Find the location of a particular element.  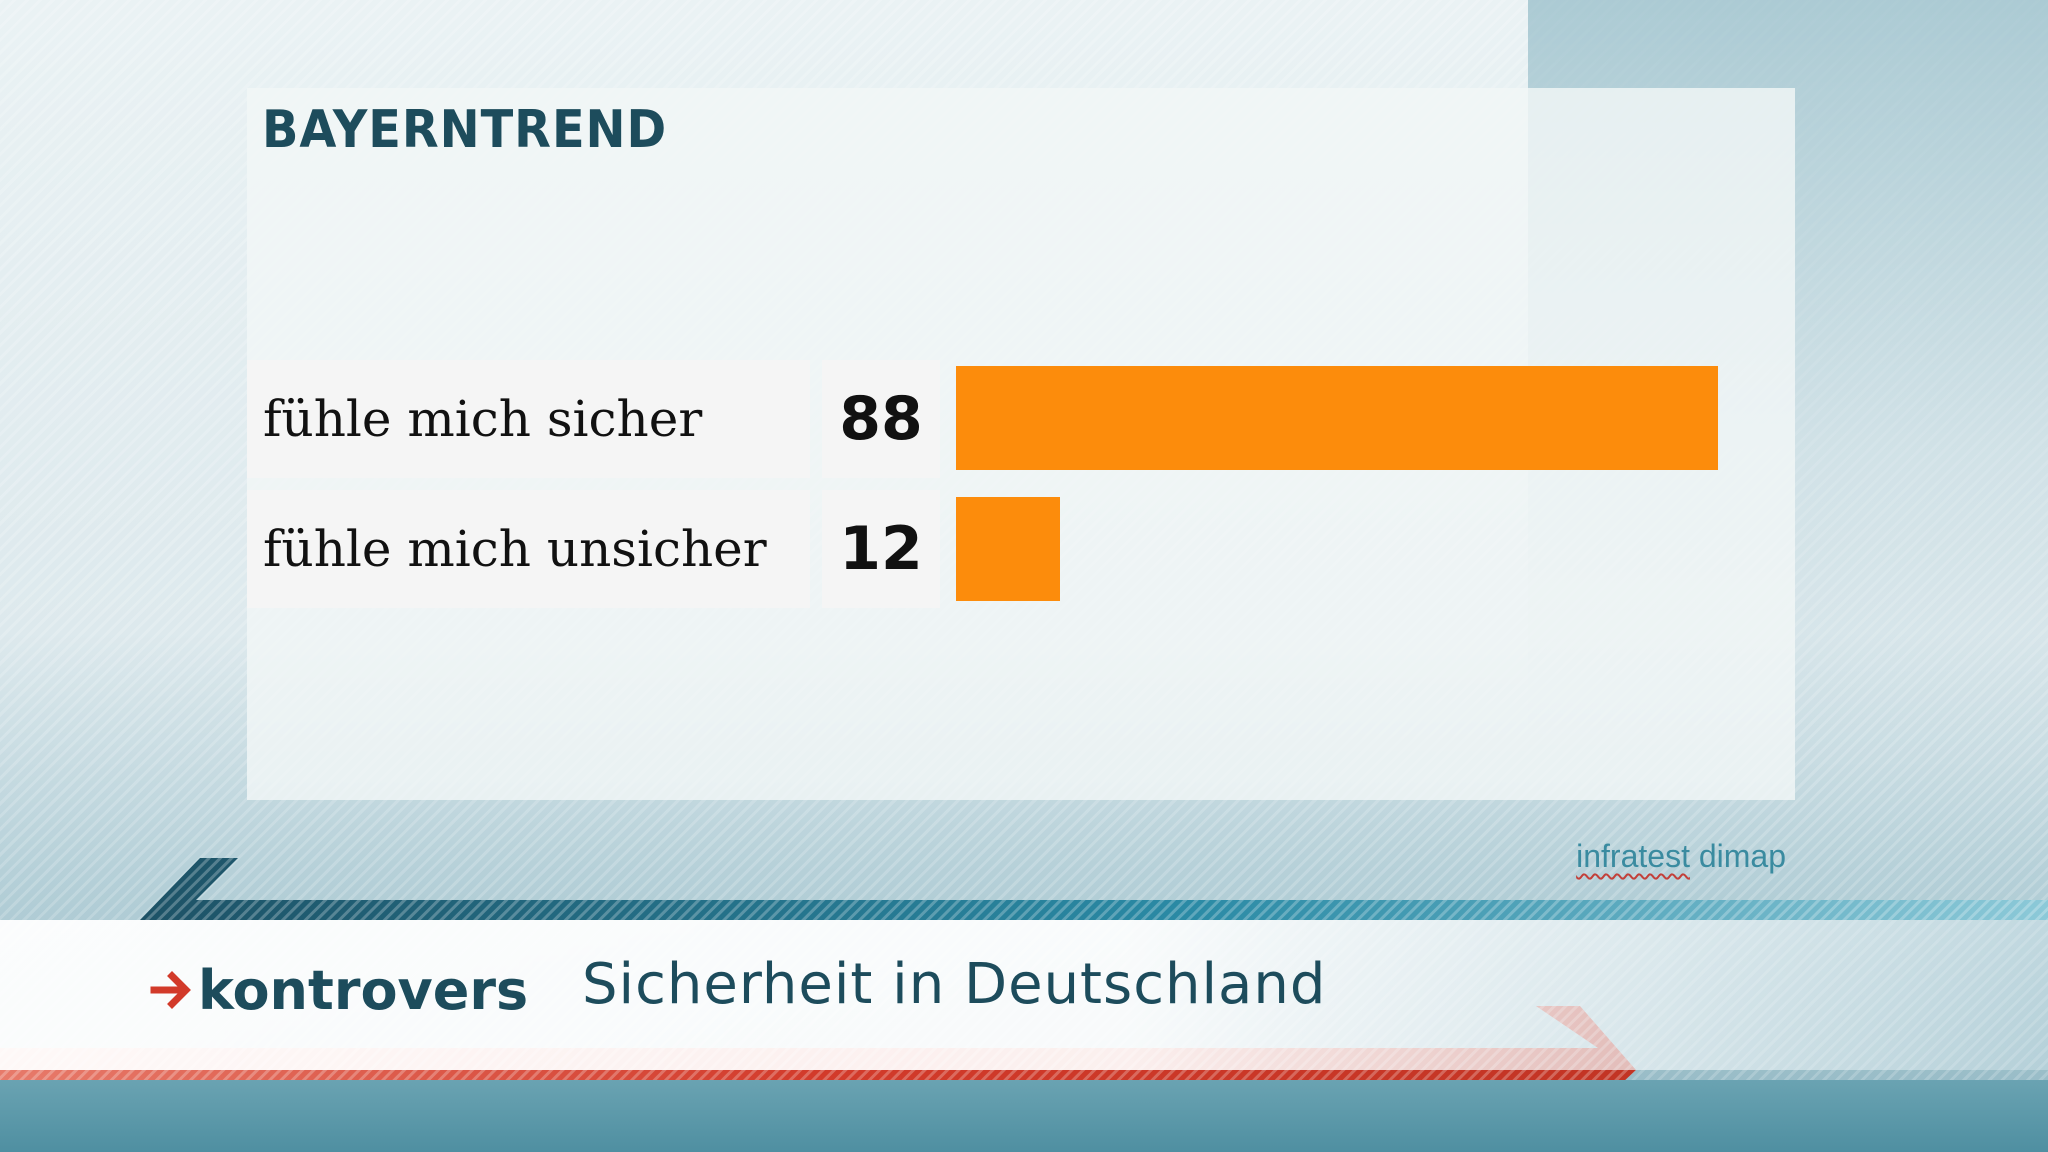

value-label-box: 88 is located at coordinates (881, 419).